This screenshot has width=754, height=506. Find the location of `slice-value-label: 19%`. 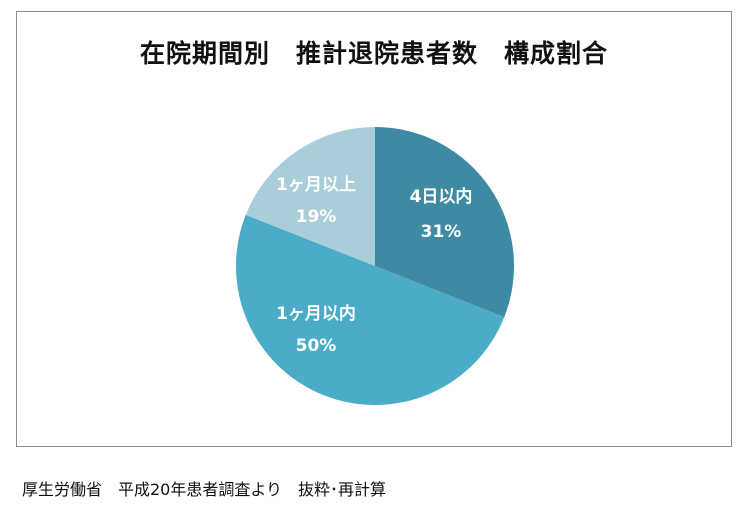

slice-value-label: 19% is located at coordinates (316, 217).